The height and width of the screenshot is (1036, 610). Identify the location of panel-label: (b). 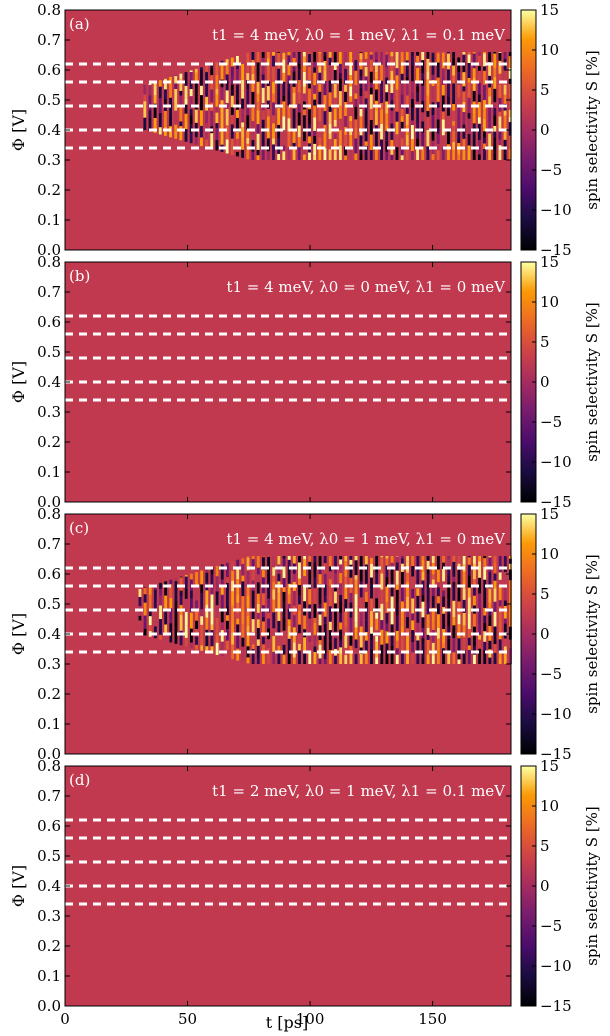
(79, 276).